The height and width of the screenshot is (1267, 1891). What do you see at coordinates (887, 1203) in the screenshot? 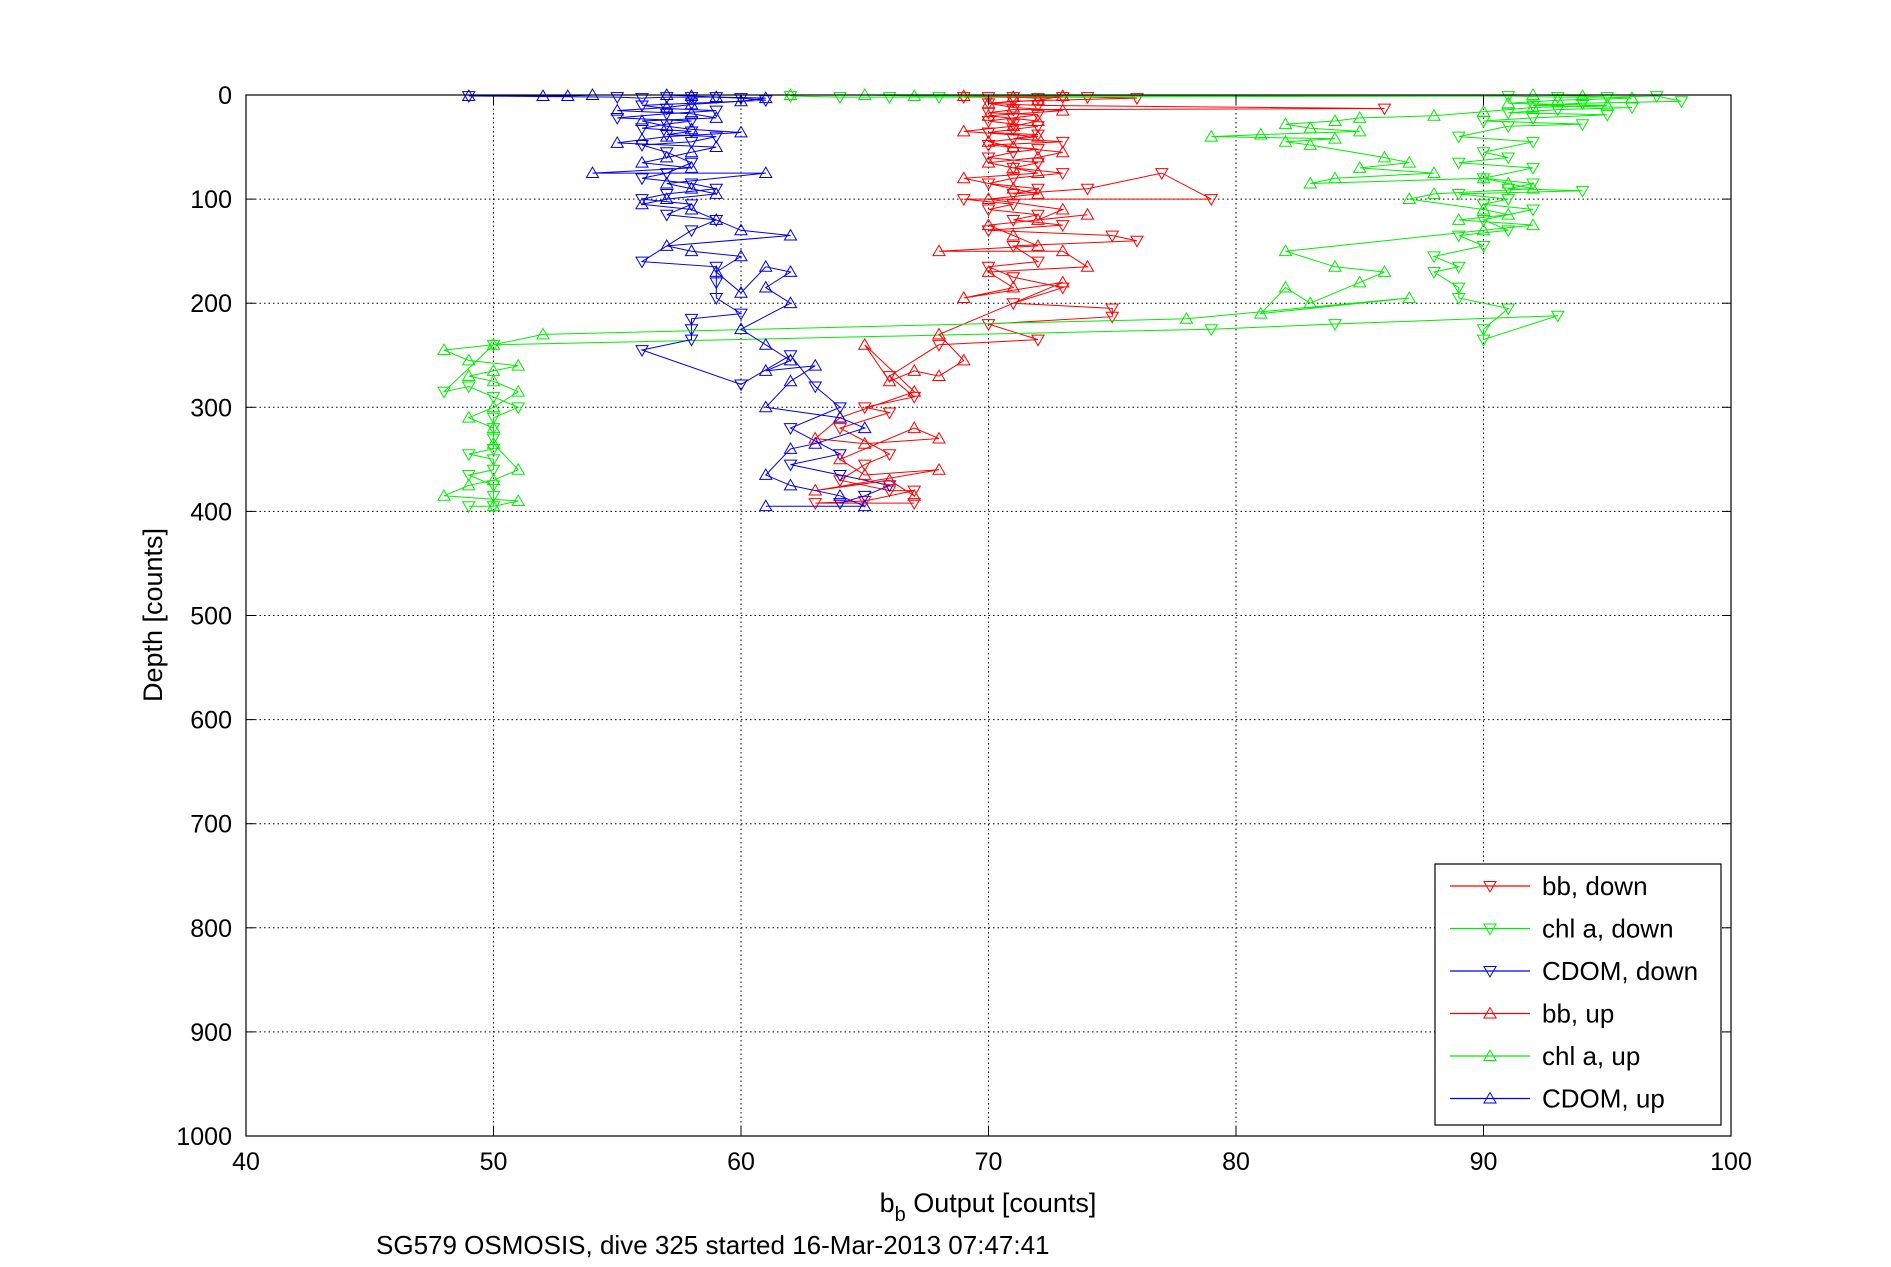
I see `x-axis-label-main: b` at bounding box center [887, 1203].